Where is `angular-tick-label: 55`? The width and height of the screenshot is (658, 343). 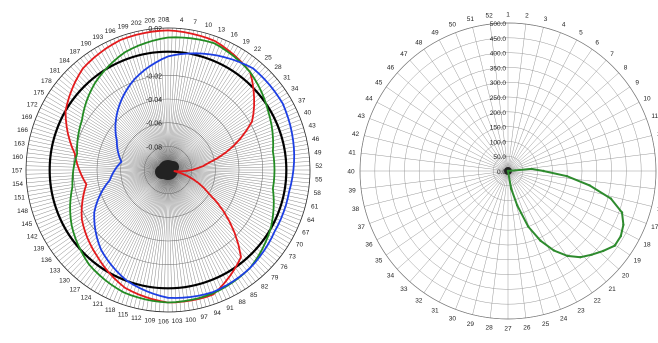
angular-tick-label: 55 is located at coordinates (319, 180).